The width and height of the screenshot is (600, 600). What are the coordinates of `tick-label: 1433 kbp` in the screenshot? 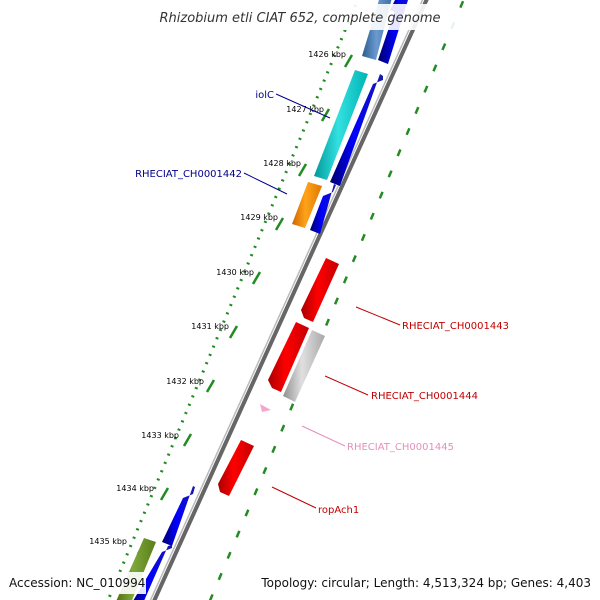 It's located at (160, 435).